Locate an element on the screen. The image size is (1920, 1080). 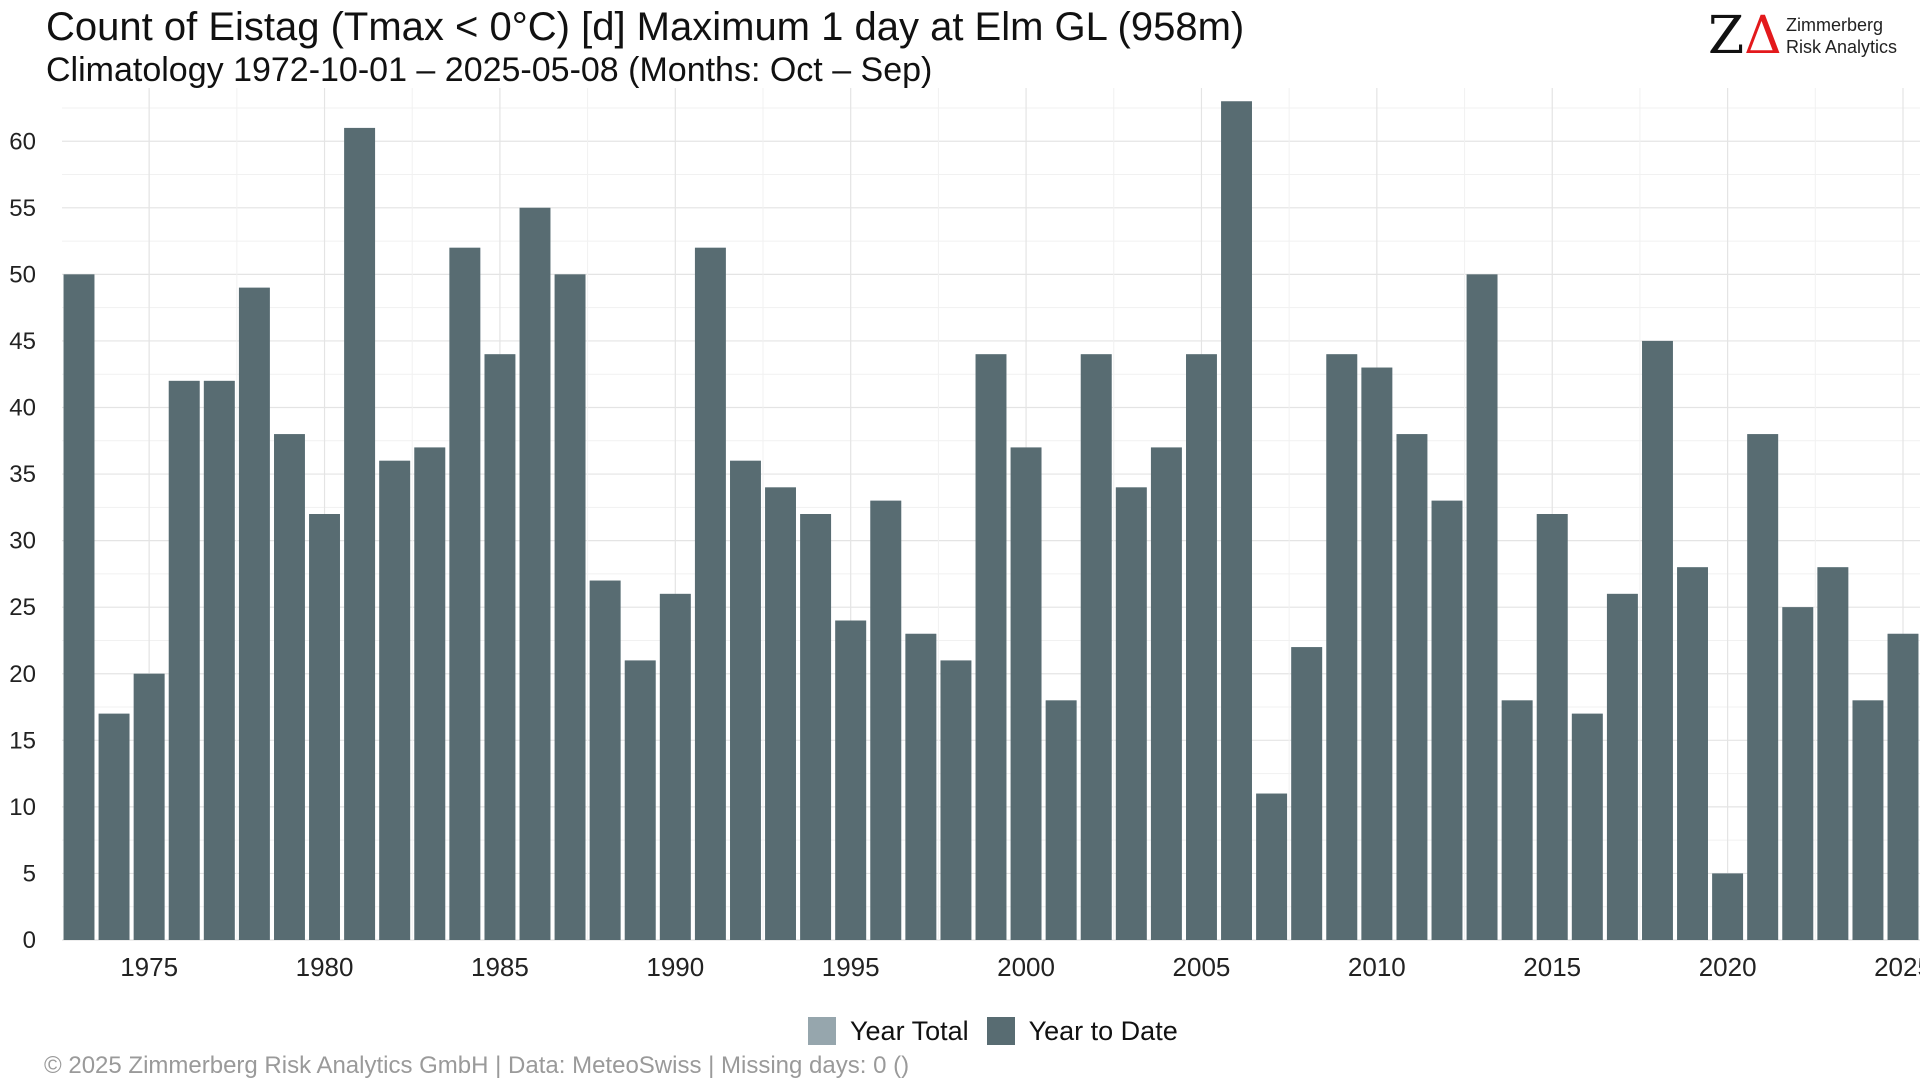
legend-item-year-to-date: Year to Date is located at coordinates (1082, 1031).